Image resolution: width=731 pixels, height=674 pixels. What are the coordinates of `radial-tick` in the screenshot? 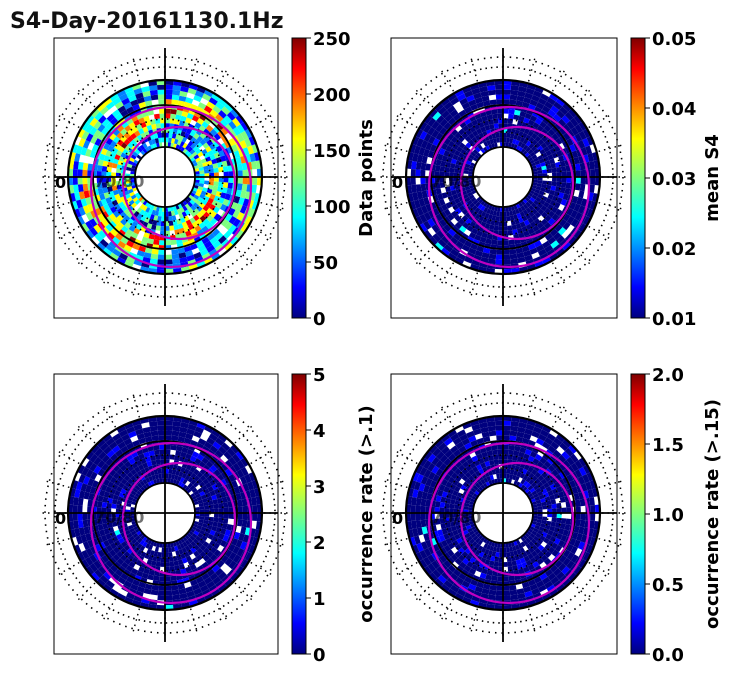 It's located at (559, 274).